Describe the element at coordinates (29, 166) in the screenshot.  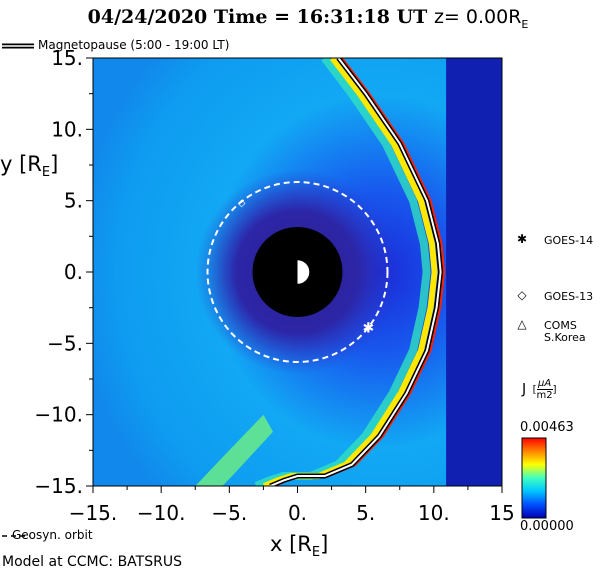
I see `y-axis-label: y [RE]` at that location.